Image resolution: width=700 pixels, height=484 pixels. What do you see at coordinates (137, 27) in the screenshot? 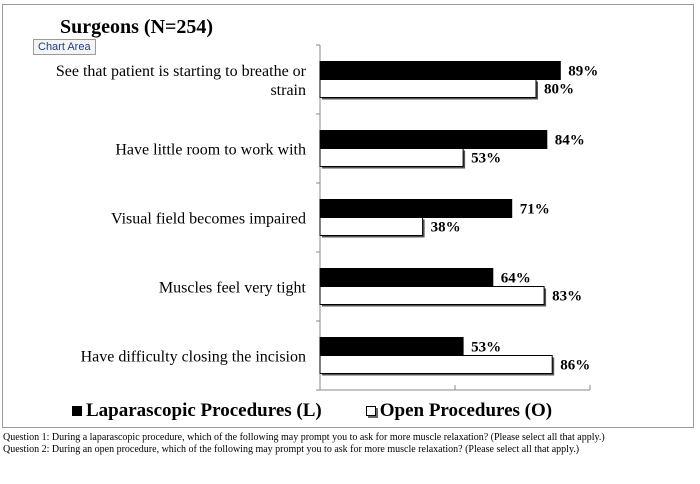
I see `chart-title: Surgeons (N=254)` at bounding box center [137, 27].